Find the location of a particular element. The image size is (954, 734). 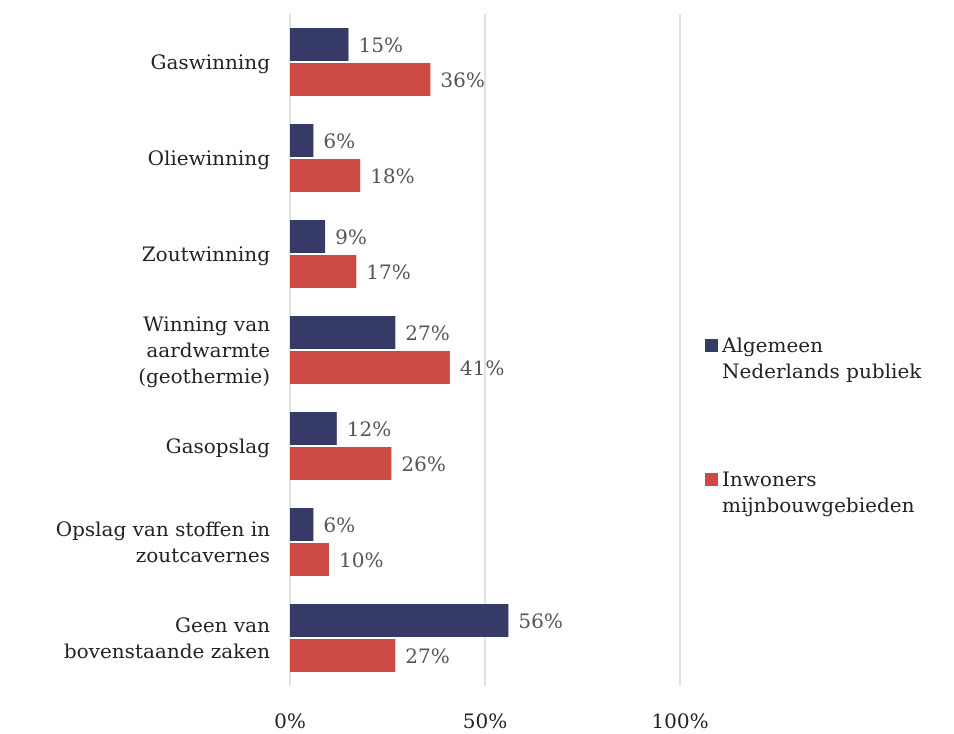

value-label: 36% is located at coordinates (462, 79).